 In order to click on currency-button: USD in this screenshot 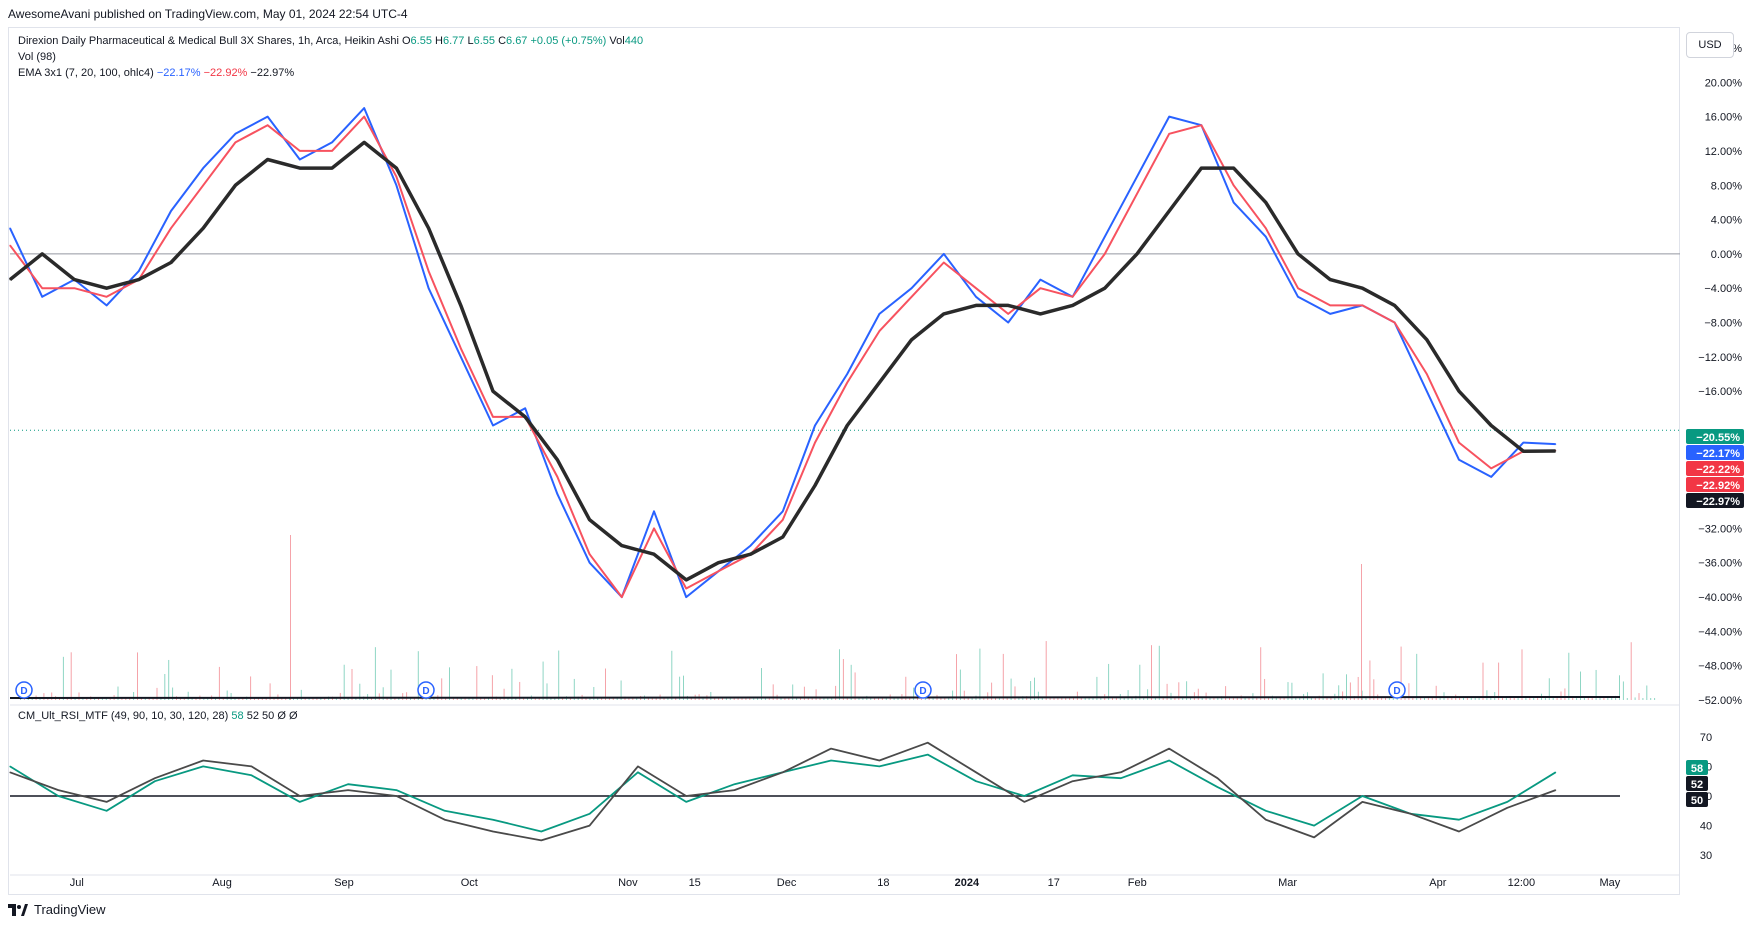, I will do `click(1710, 45)`.